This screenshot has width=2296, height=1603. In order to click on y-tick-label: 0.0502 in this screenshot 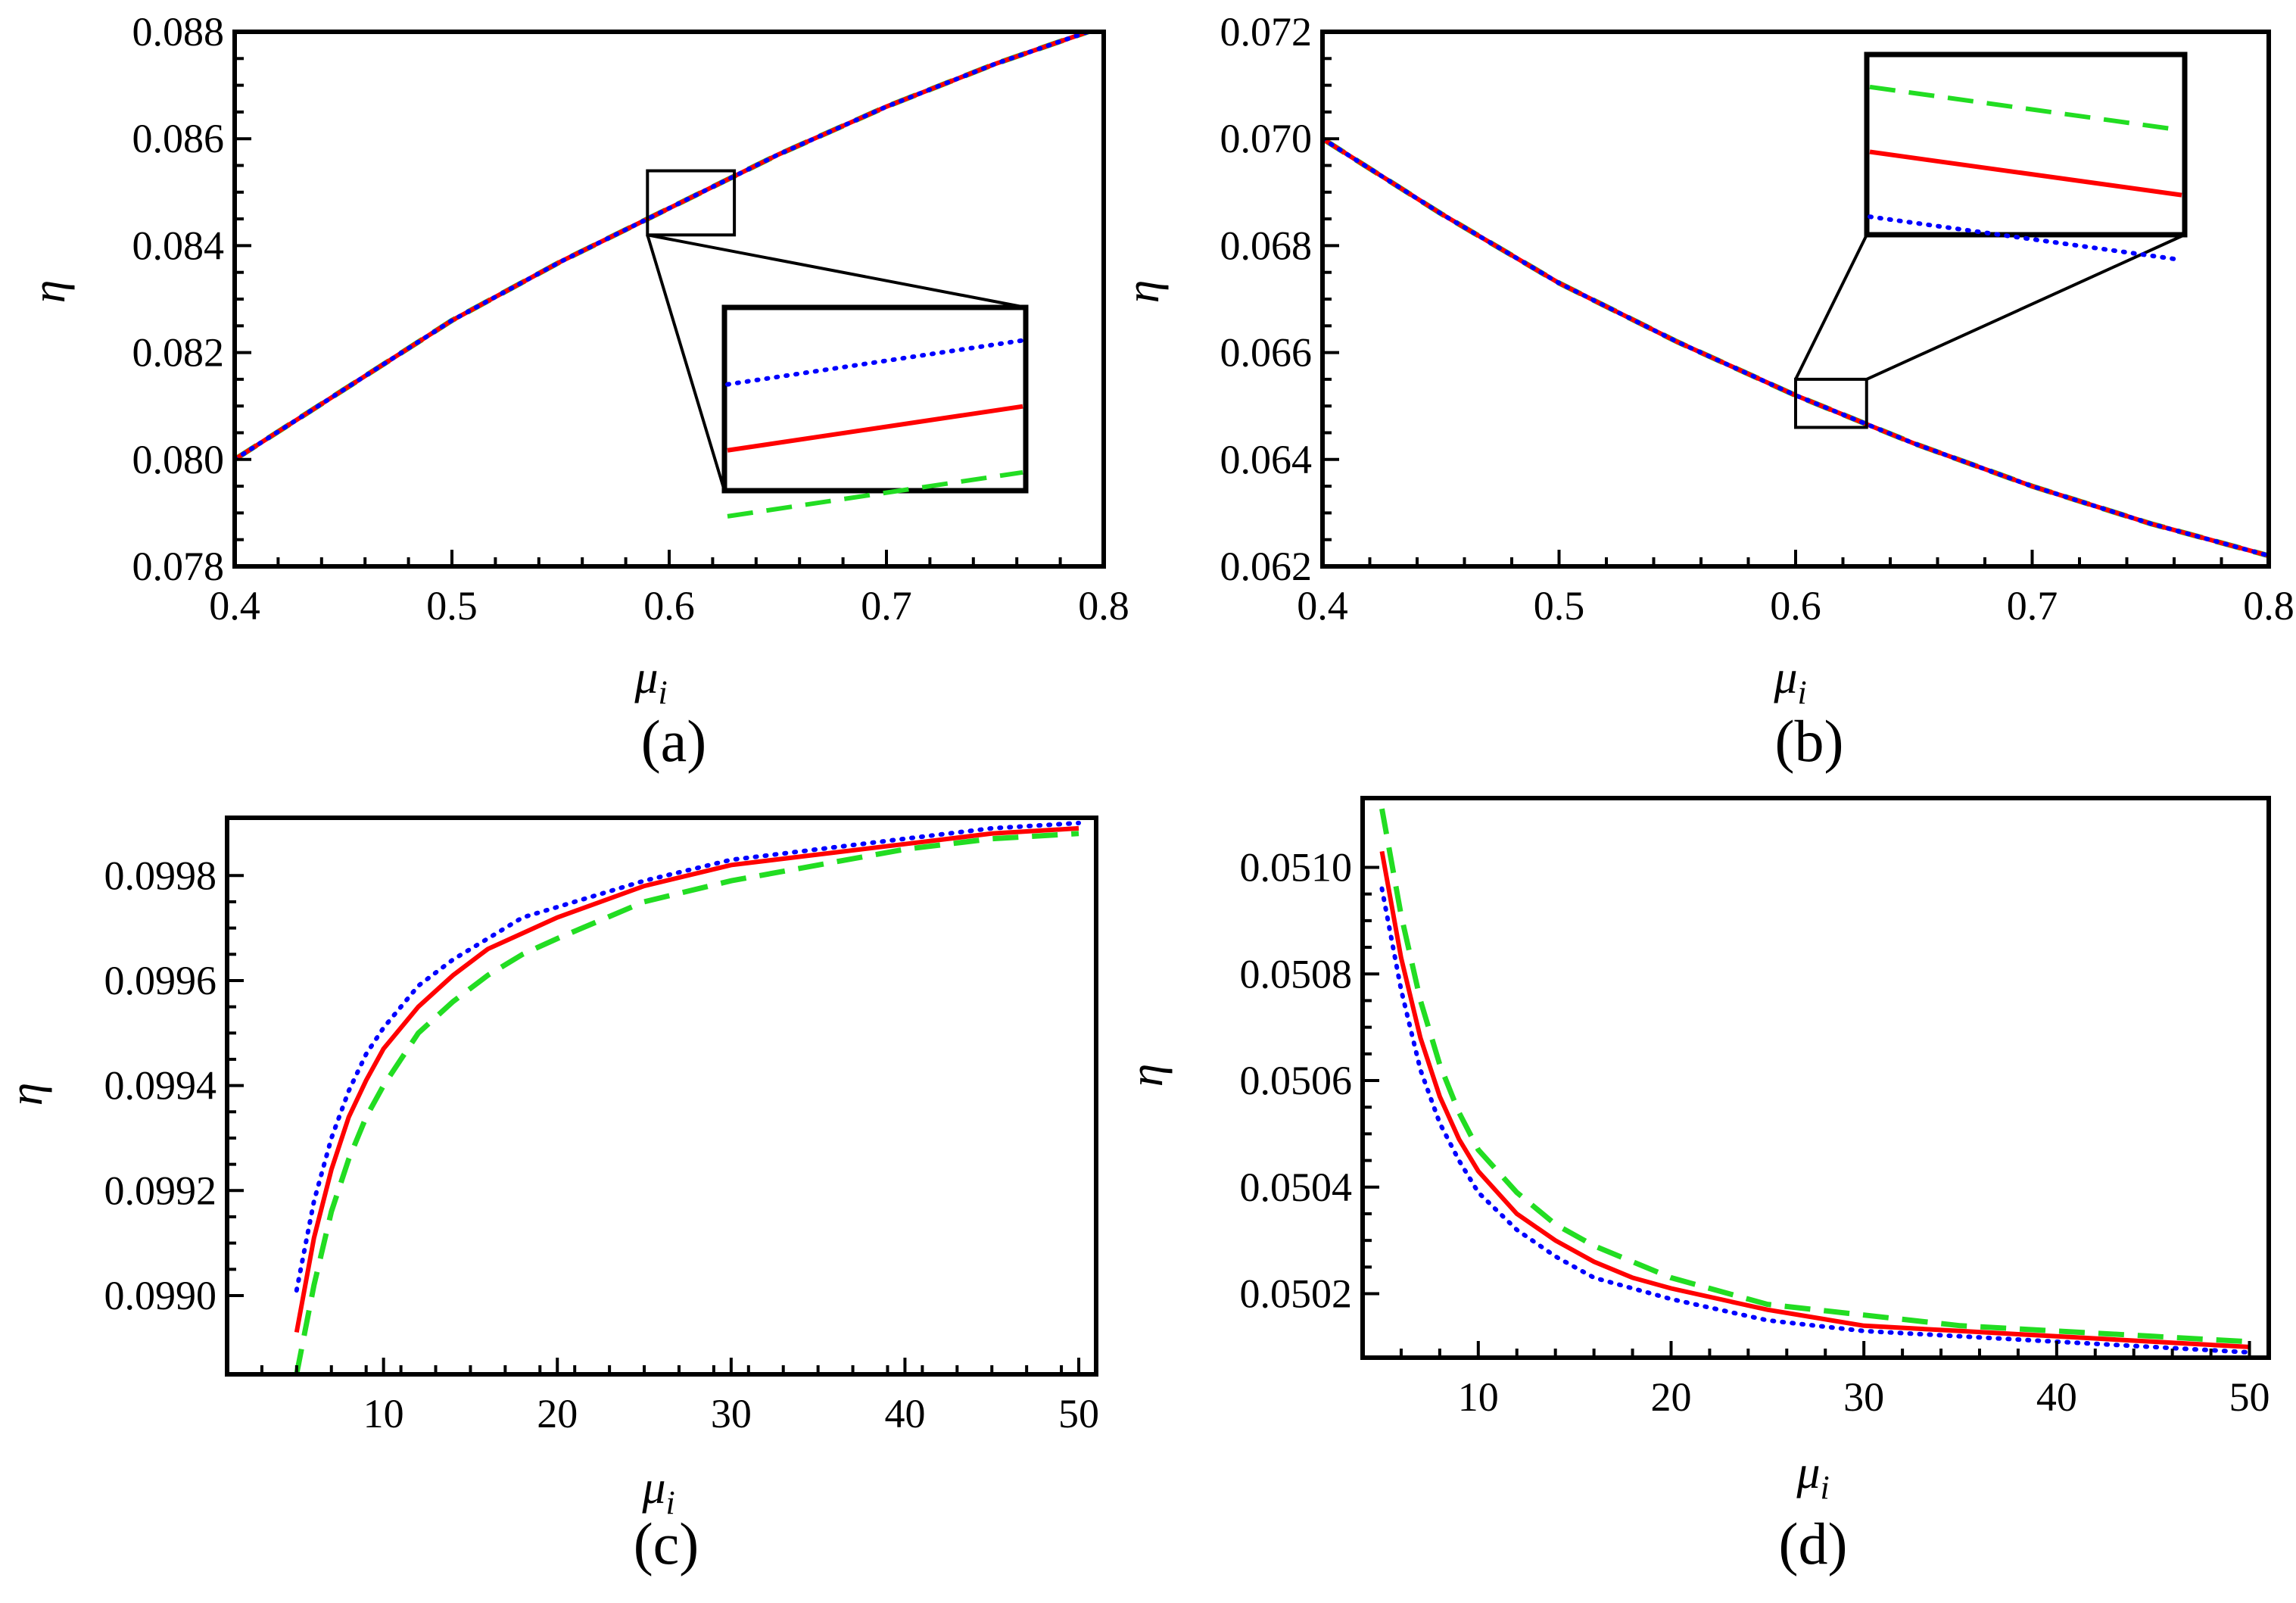, I will do `click(1296, 1294)`.